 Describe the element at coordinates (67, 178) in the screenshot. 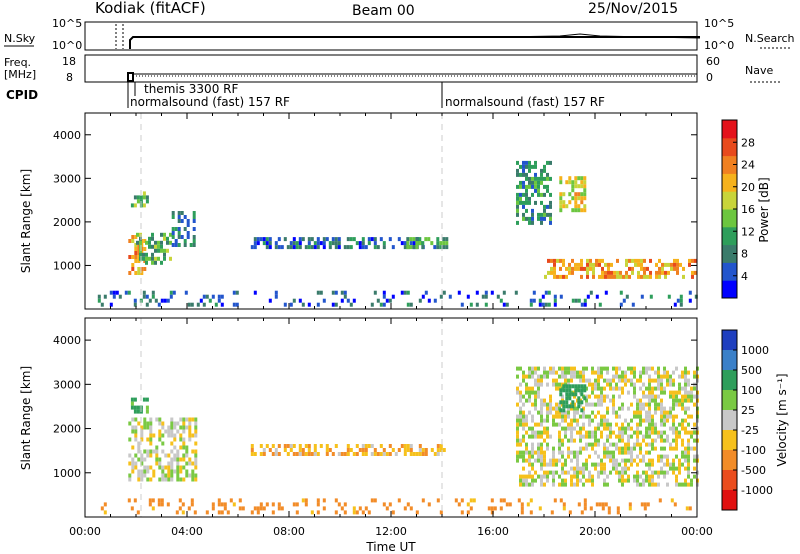

I see `y-tick-label: 3000` at that location.